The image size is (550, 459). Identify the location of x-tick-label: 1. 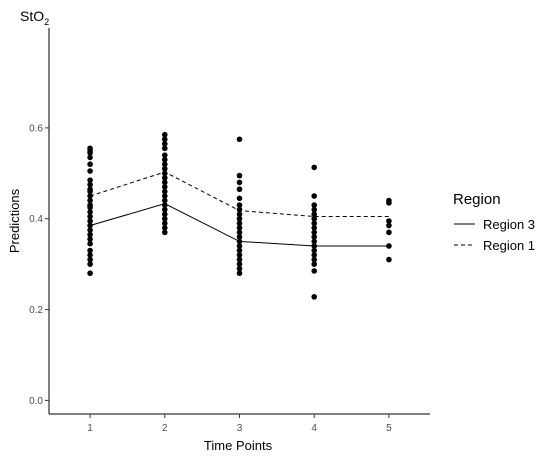
(90, 428).